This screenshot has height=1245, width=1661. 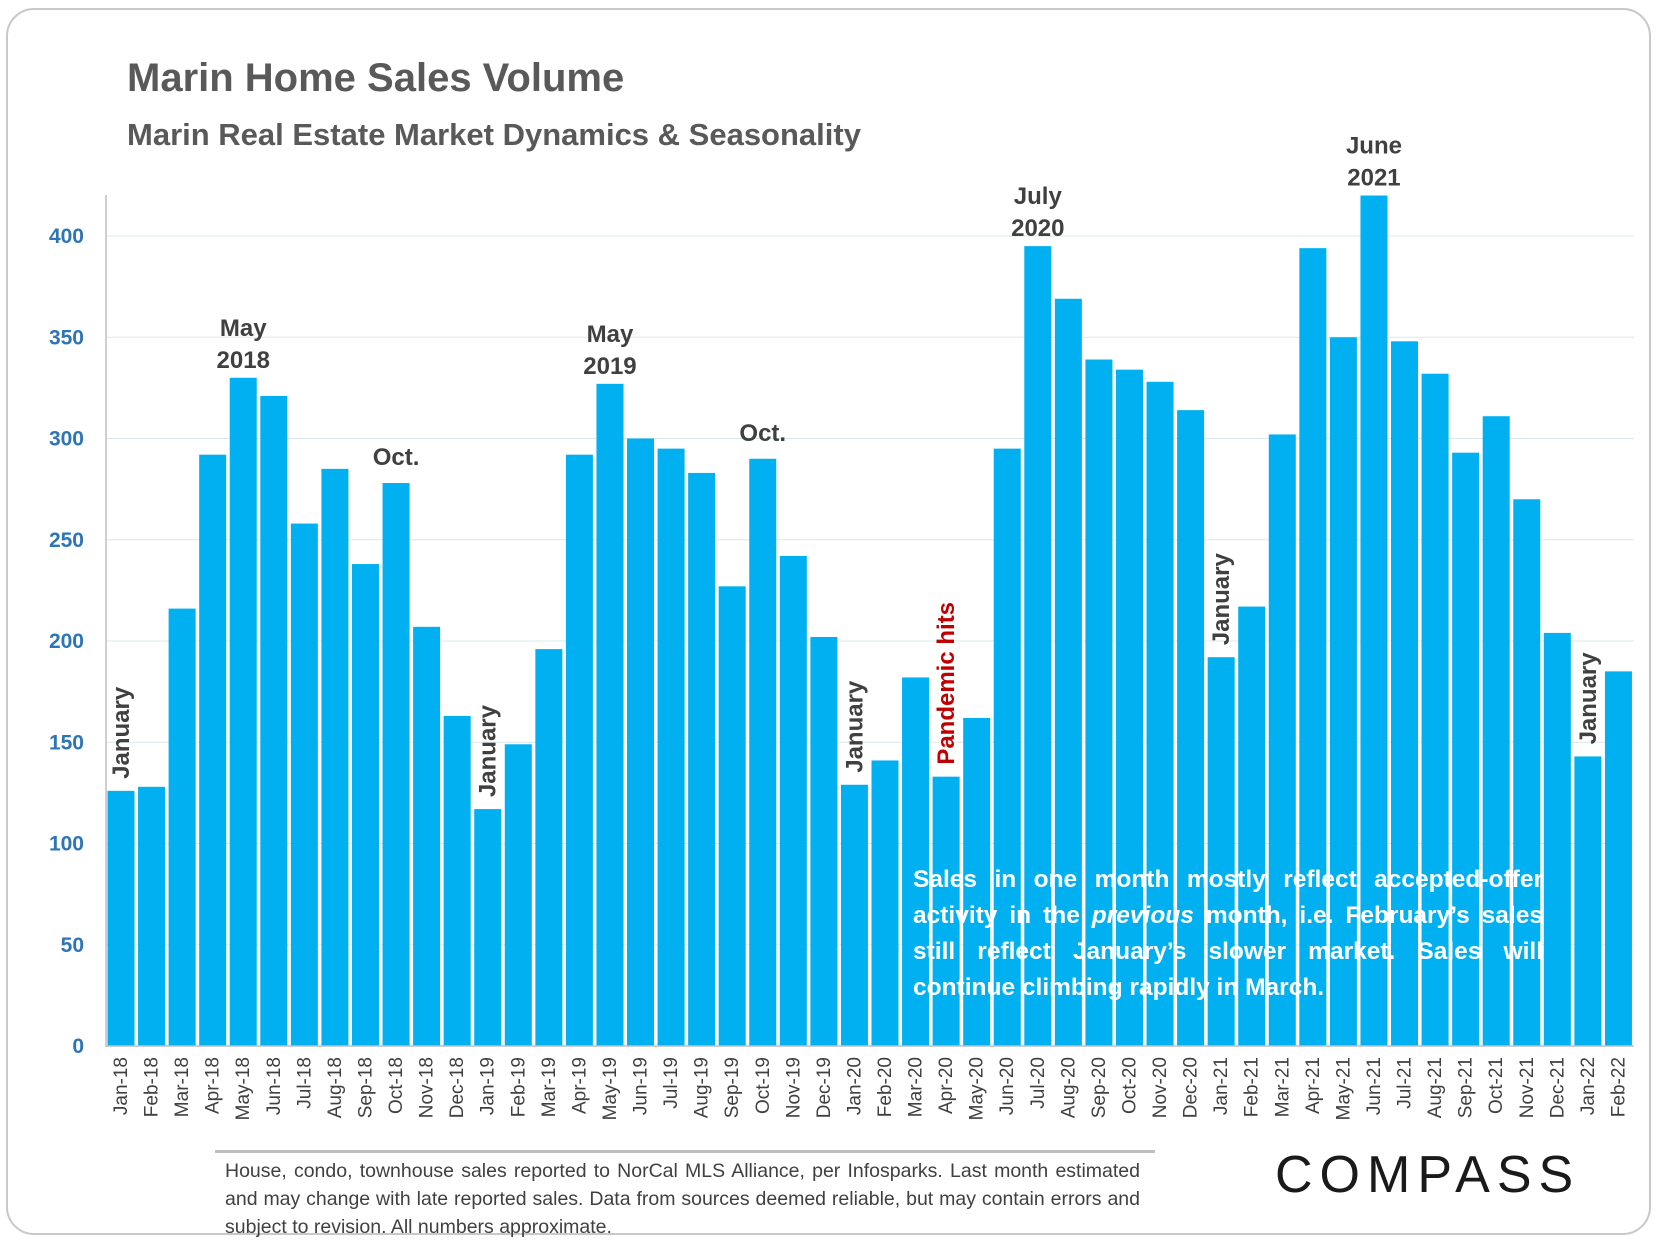 I want to click on x-tick-label: Apr-18, so click(x=213, y=1085).